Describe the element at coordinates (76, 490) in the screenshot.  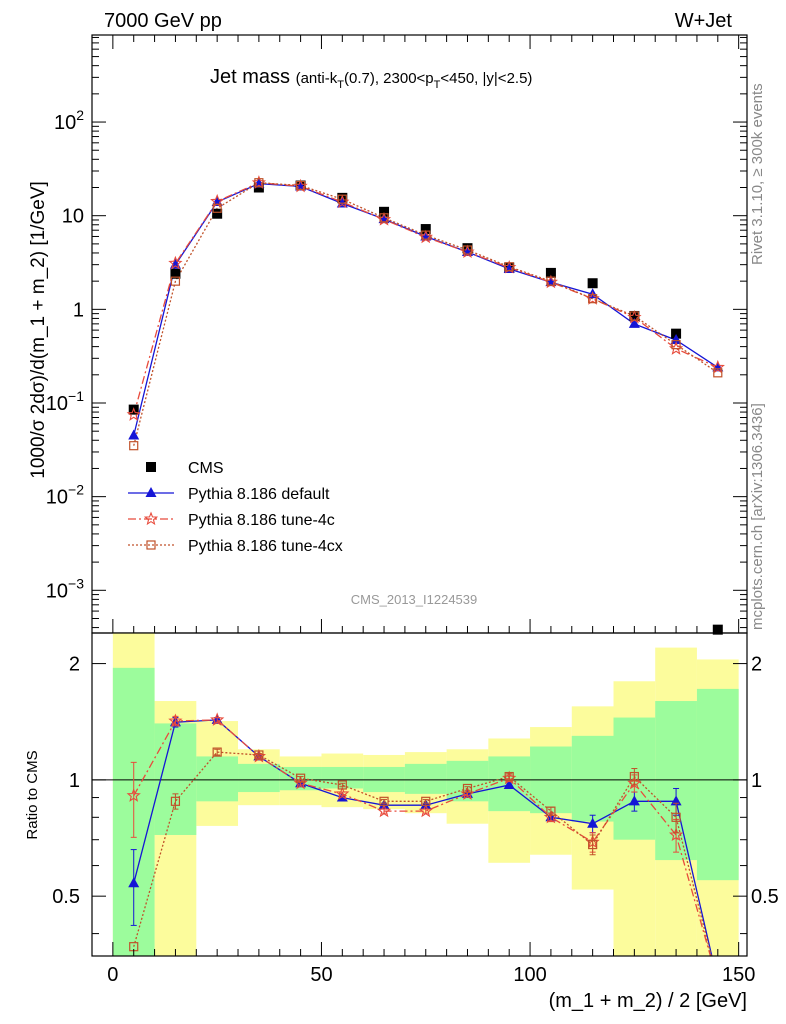
I see `y-tick-exp: −2` at that location.